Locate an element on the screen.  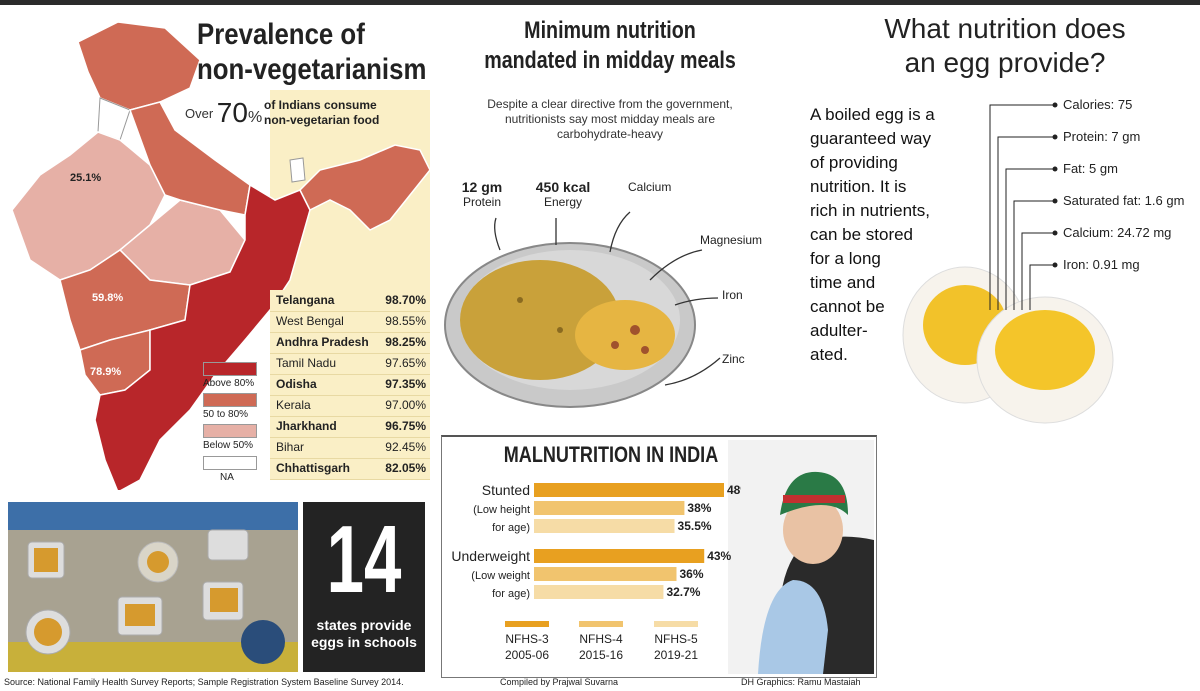
state-value: 98.25% is located at coordinates (405, 342).